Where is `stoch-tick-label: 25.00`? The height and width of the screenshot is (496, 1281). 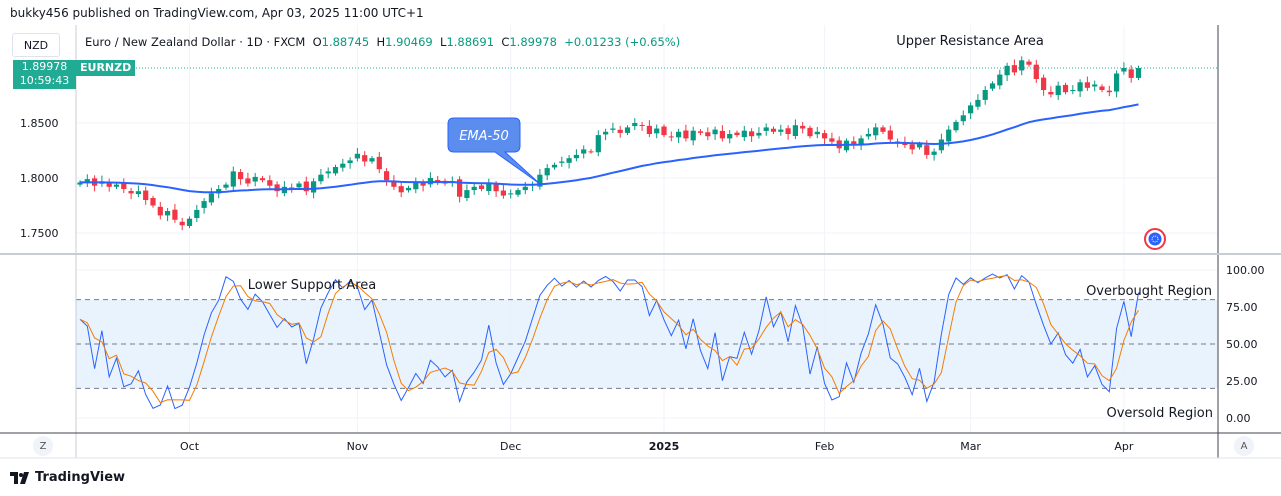
stoch-tick-label: 25.00 is located at coordinates (1242, 381).